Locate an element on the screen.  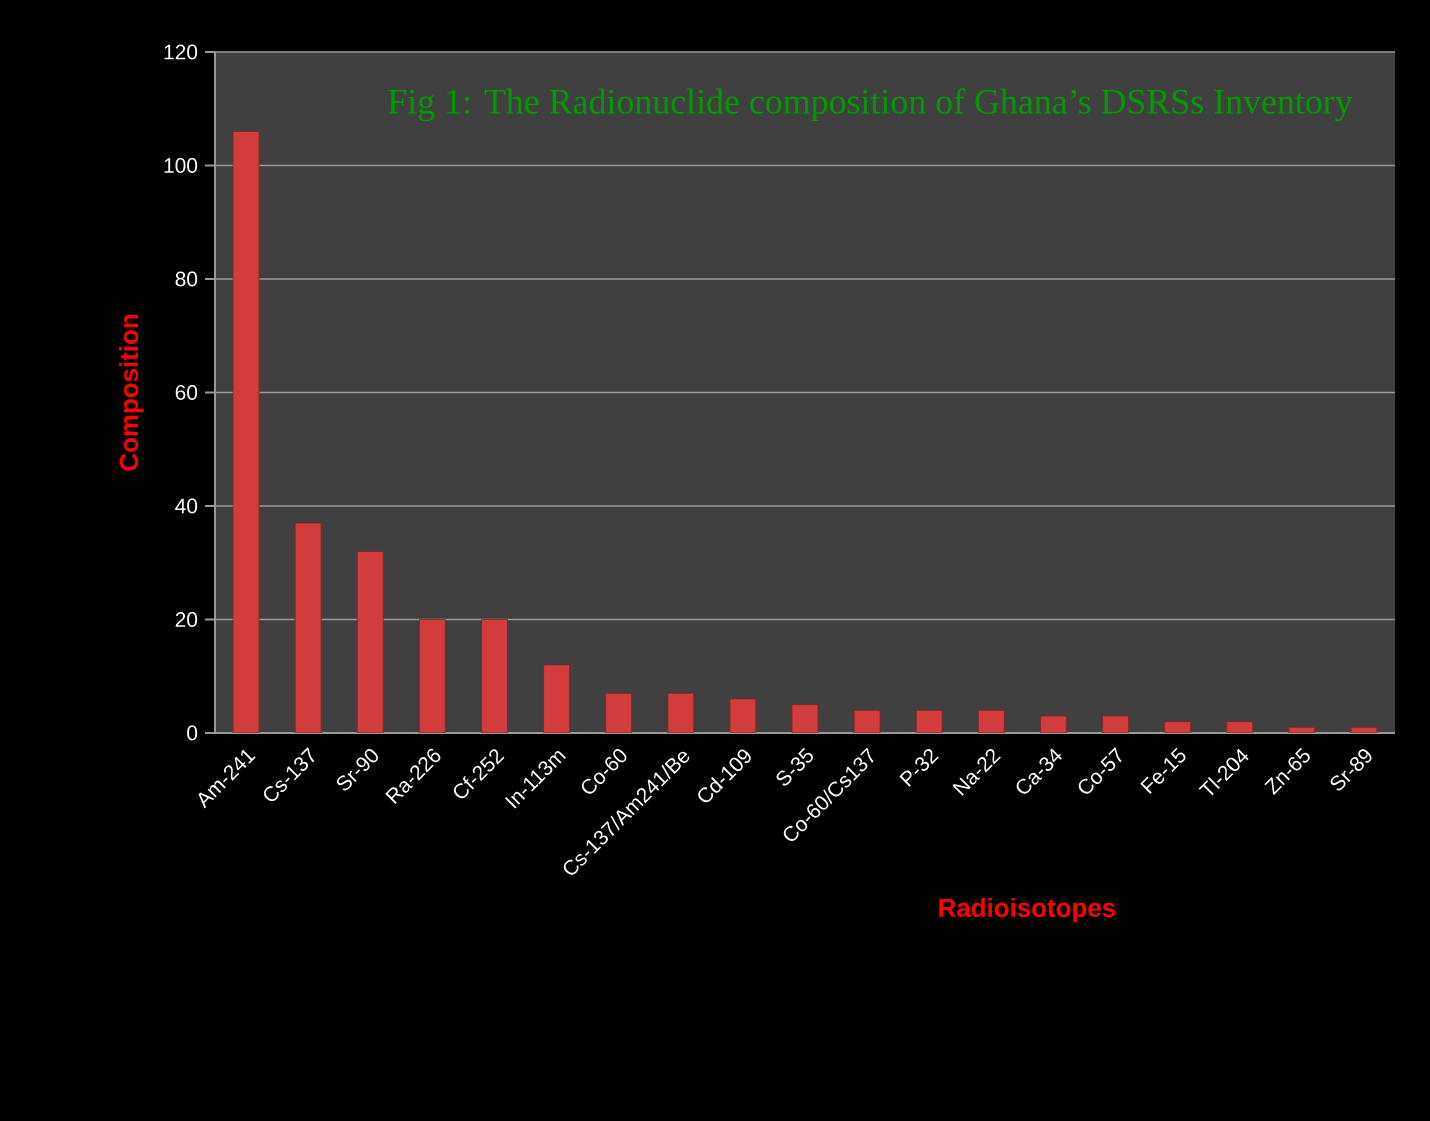
y-tick-label: 0 is located at coordinates (192, 733).